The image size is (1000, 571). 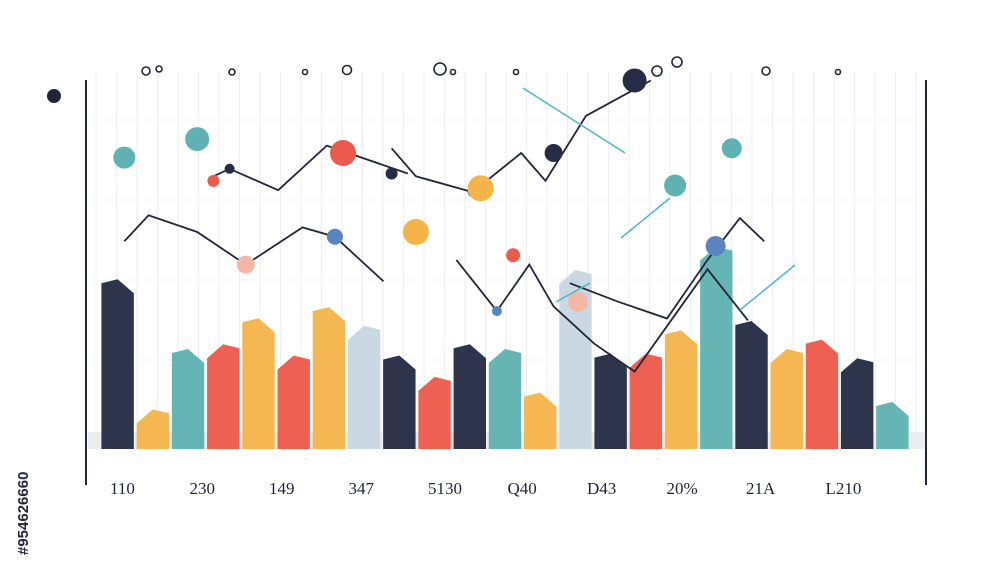 What do you see at coordinates (54, 96) in the screenshot?
I see `decor-dot` at bounding box center [54, 96].